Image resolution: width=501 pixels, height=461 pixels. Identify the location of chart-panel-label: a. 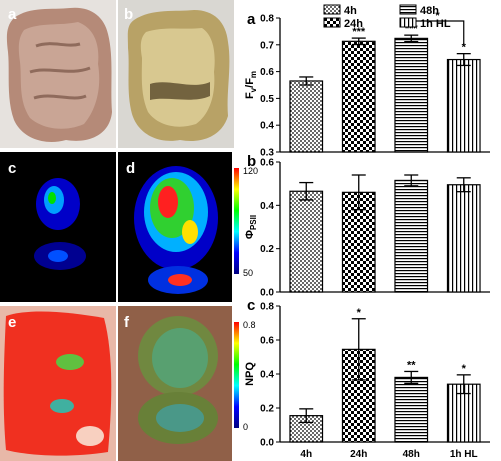
(251, 19).